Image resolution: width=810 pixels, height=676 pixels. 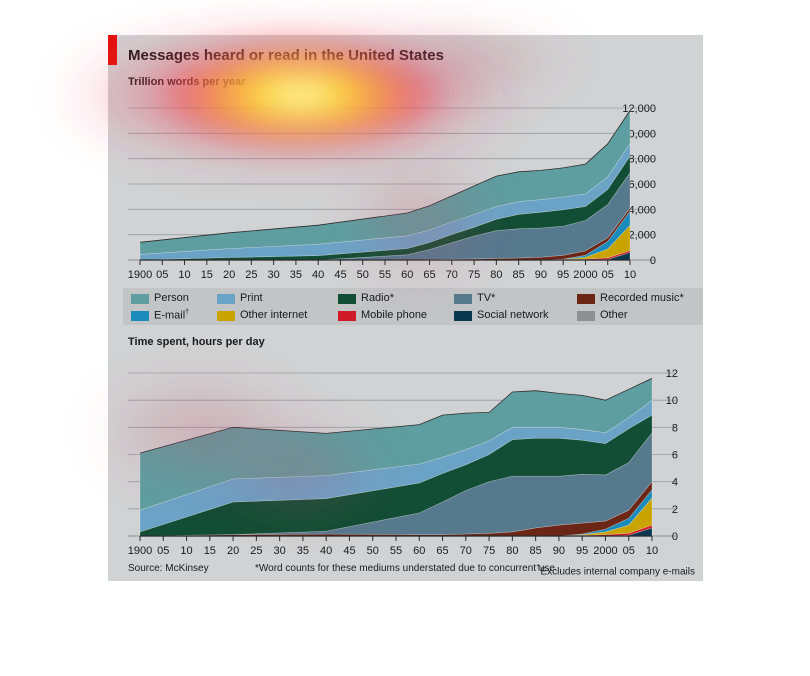 I want to click on legend-swatch-recorded, so click(x=586, y=299).